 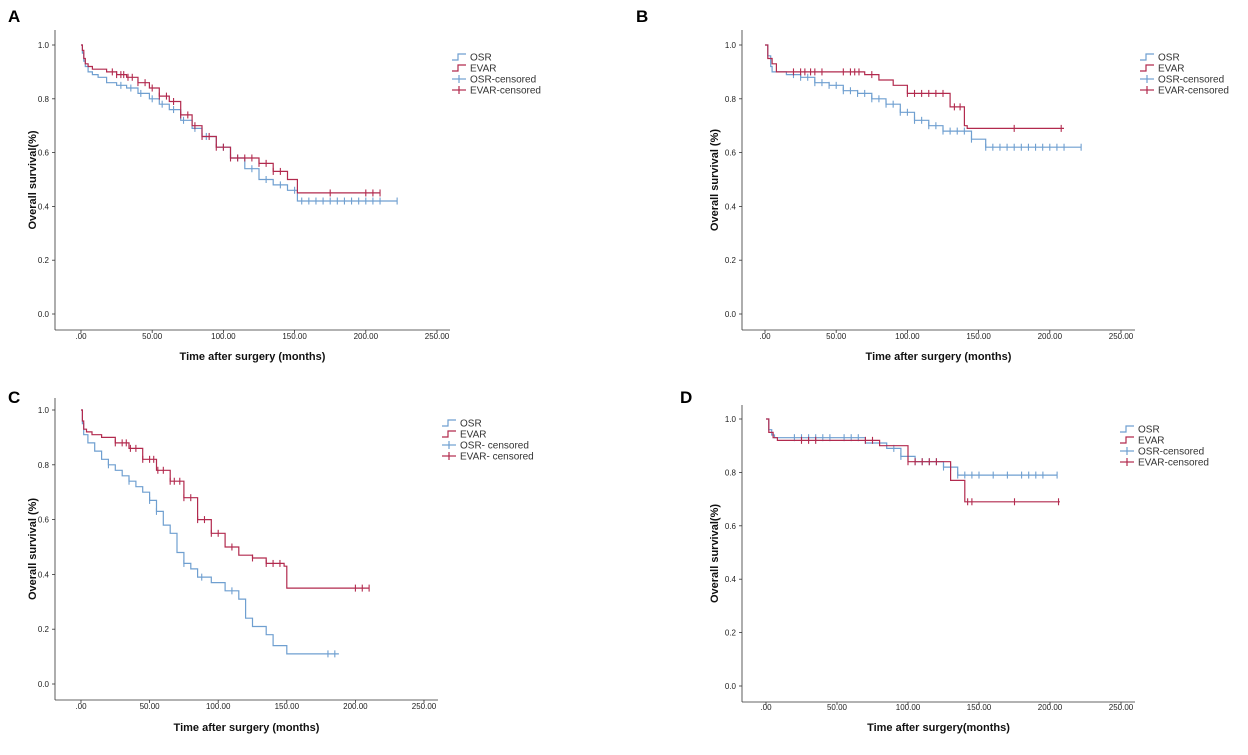 I want to click on panel-label: B, so click(x=642, y=16).